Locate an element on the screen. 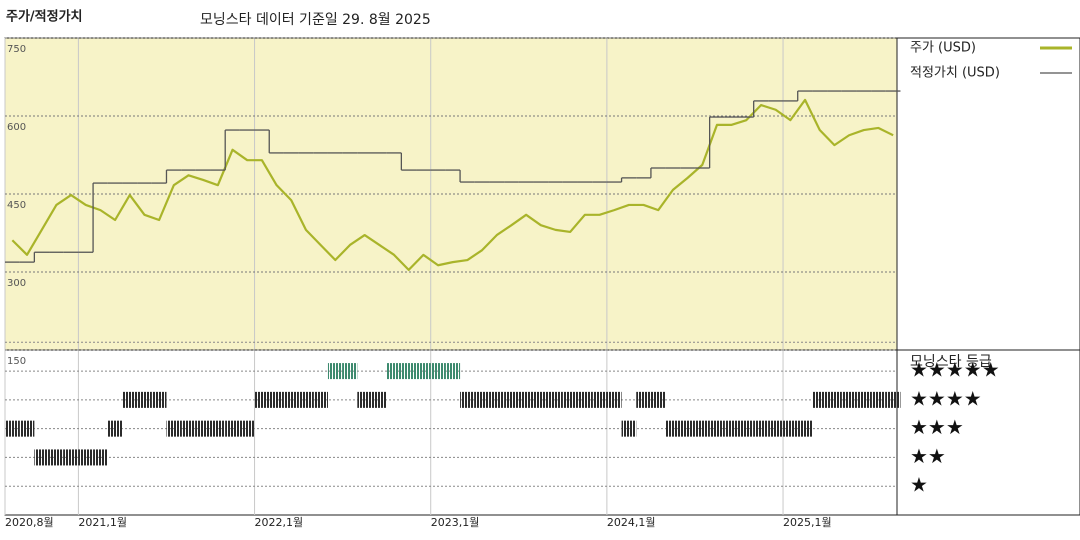 The width and height of the screenshot is (1080, 540). x-tick-label: 2021,1월 is located at coordinates (102, 522).